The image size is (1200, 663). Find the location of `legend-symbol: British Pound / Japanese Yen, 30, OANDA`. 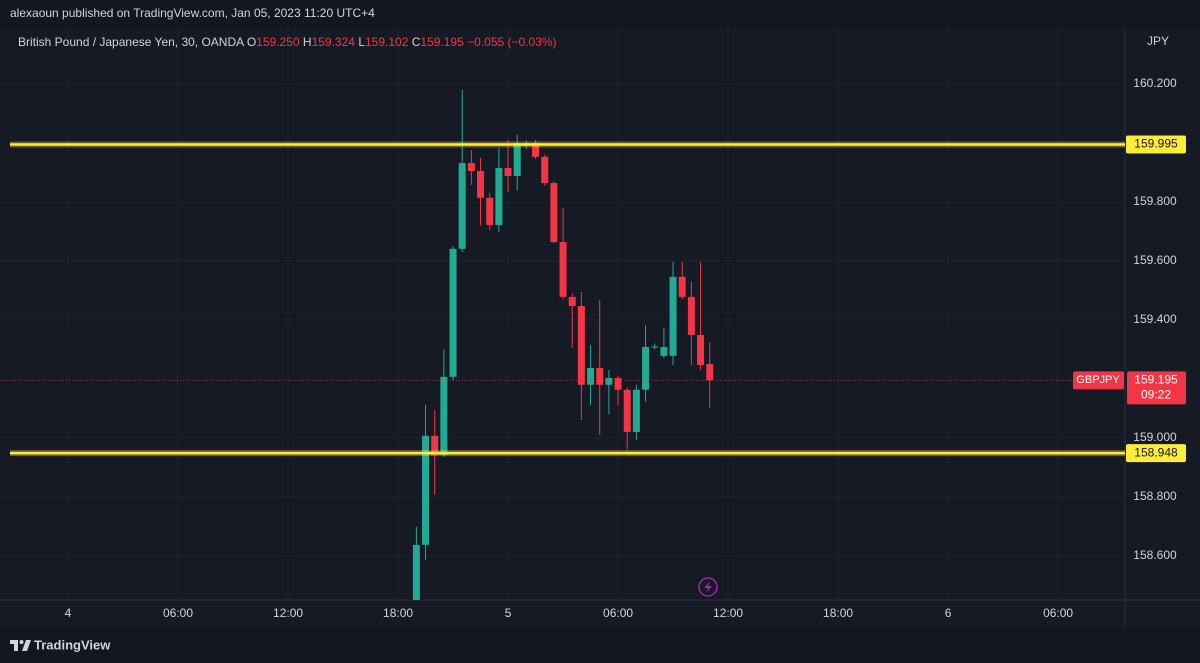

legend-symbol: British Pound / Japanese Yen, 30, OANDA is located at coordinates (131, 42).